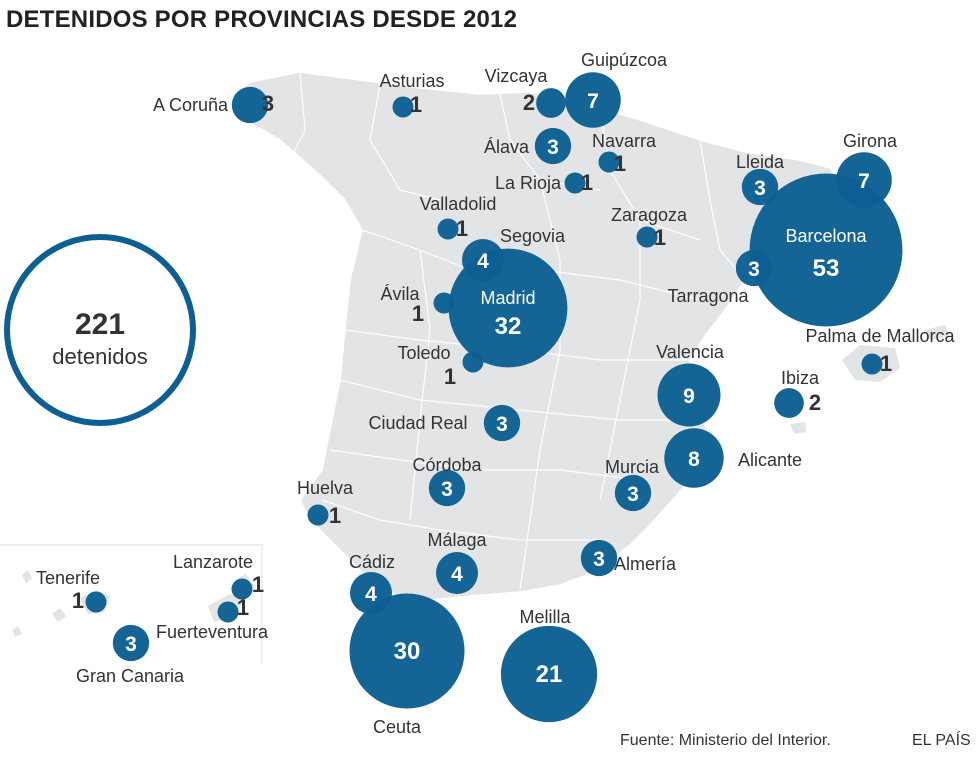 This screenshot has height=764, width=980. What do you see at coordinates (99, 356) in the screenshot?
I see `total-label: detenidos` at bounding box center [99, 356].